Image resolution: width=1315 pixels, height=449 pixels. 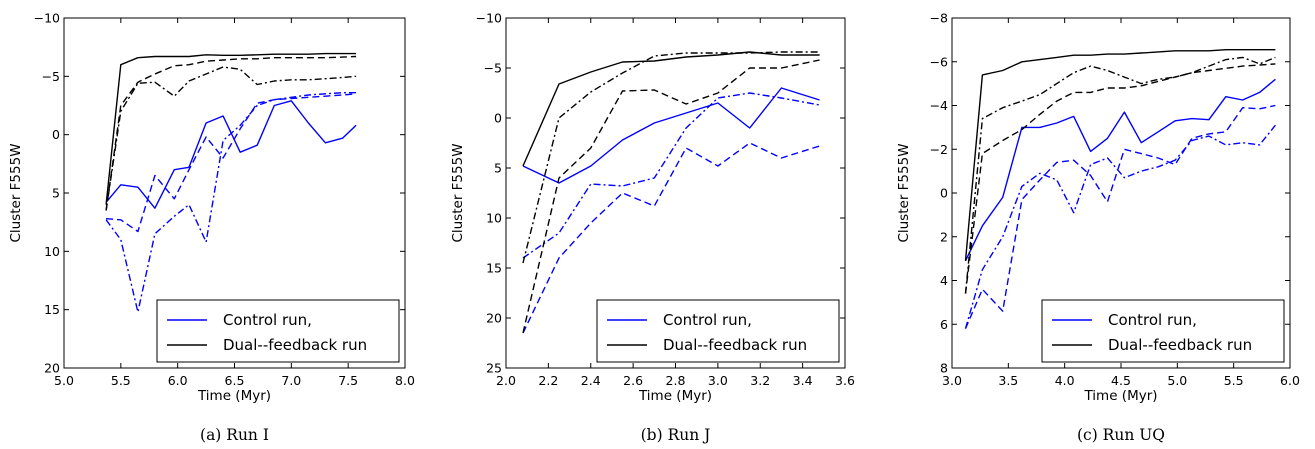 What do you see at coordinates (939, 61) in the screenshot?
I see `y-tick-label: −6` at bounding box center [939, 61].